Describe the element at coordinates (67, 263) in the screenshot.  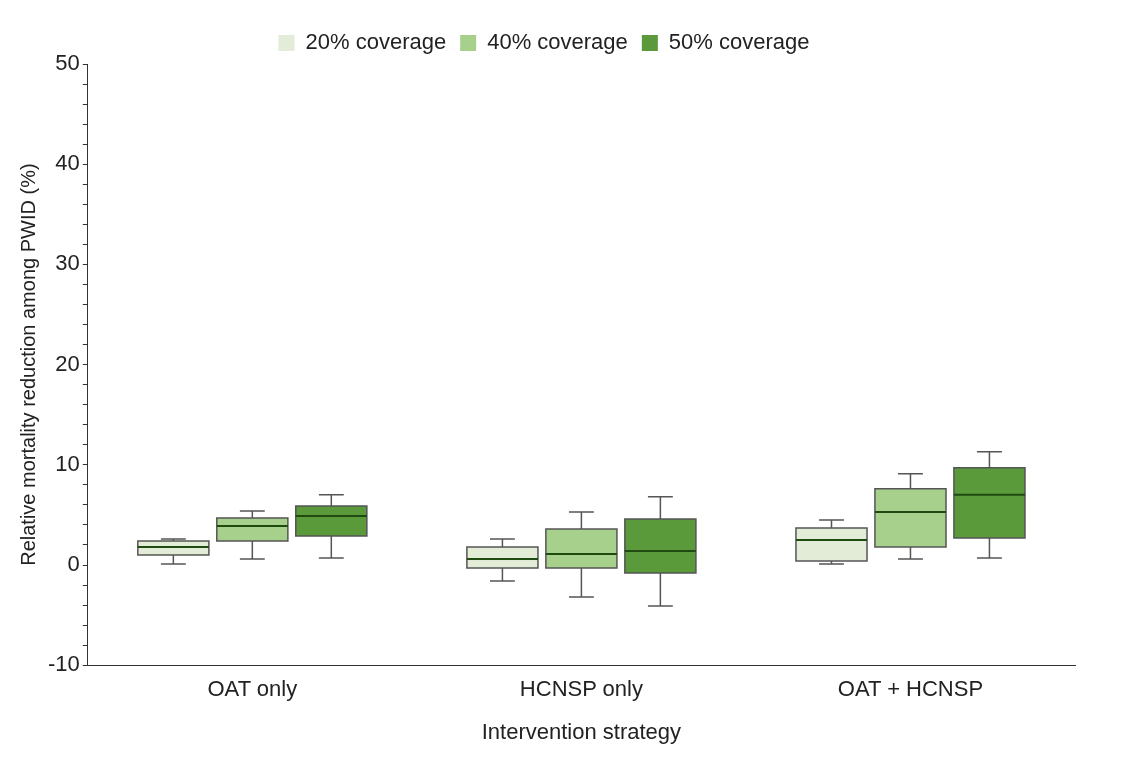
I see `y-tick-label: 30` at that location.